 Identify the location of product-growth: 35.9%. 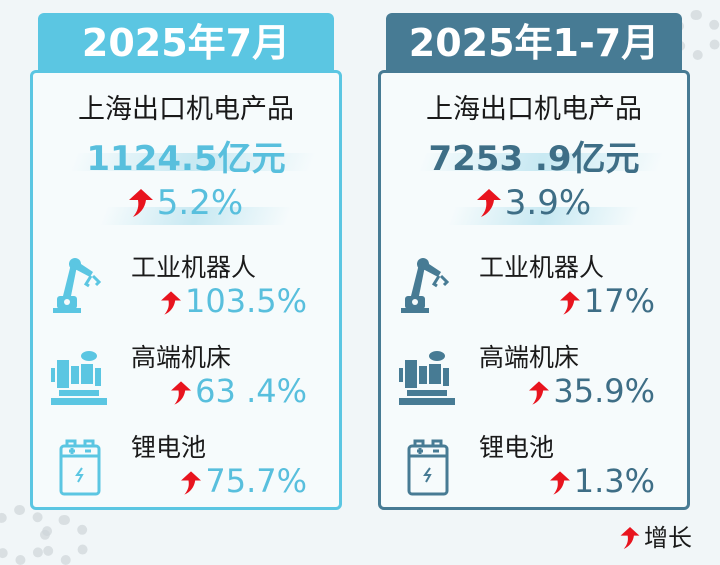
(592, 391).